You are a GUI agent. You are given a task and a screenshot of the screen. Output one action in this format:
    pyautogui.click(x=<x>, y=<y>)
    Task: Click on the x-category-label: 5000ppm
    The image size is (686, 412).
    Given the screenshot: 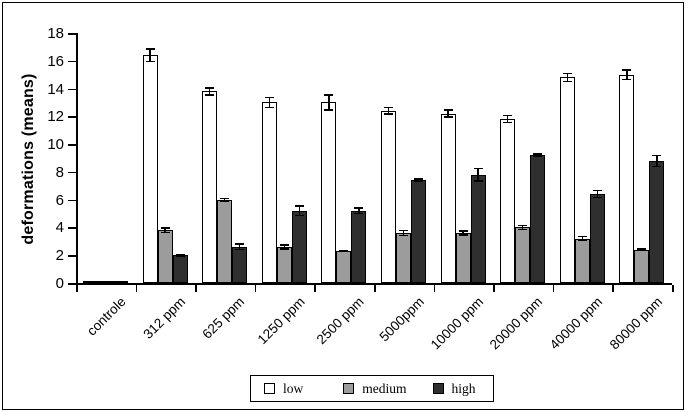 What is the action you would take?
    pyautogui.click(x=401, y=319)
    